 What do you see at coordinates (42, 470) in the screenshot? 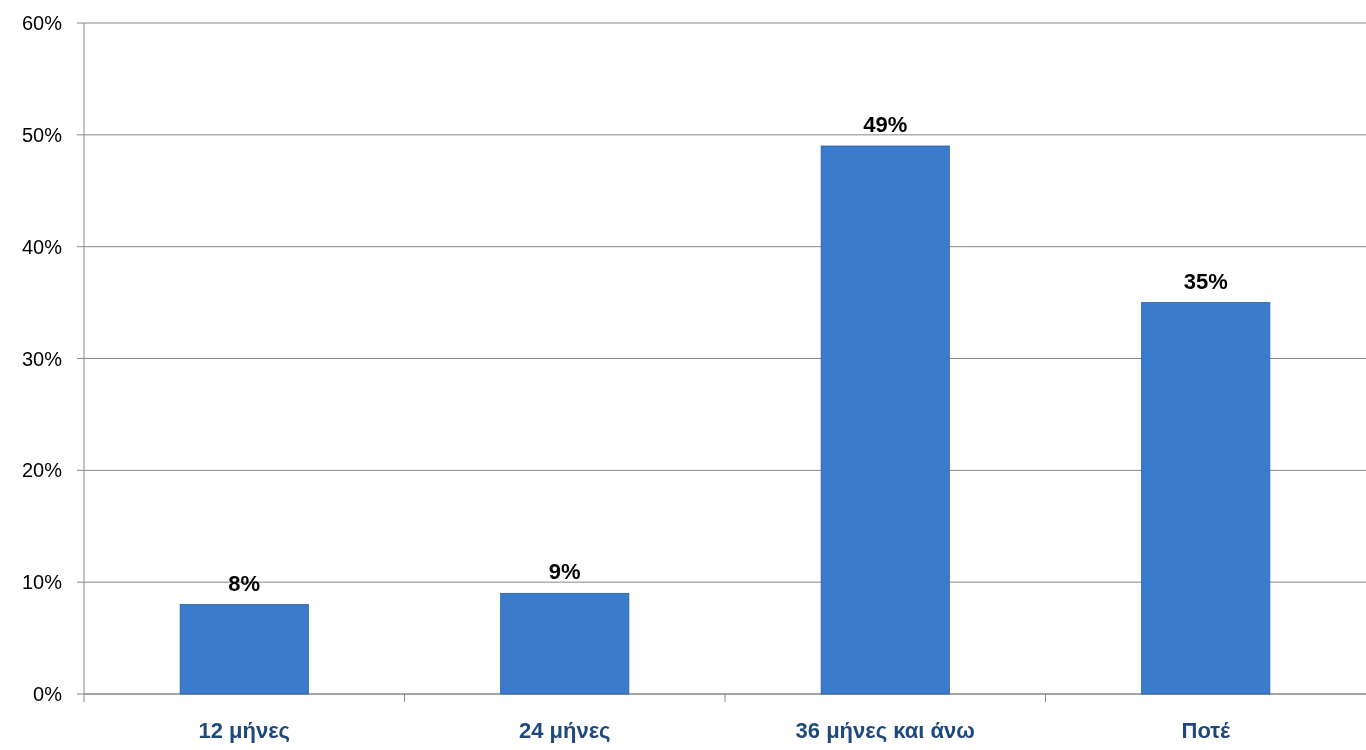
I see `y-tick-label: 20%` at bounding box center [42, 470].